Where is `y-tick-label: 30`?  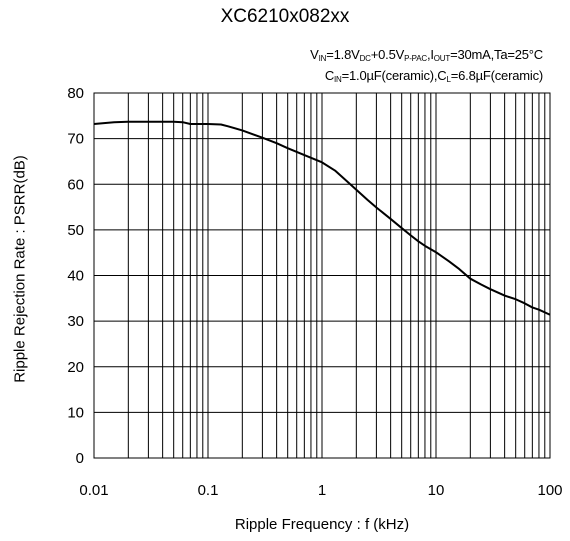 y-tick-label: 30 is located at coordinates (75, 321).